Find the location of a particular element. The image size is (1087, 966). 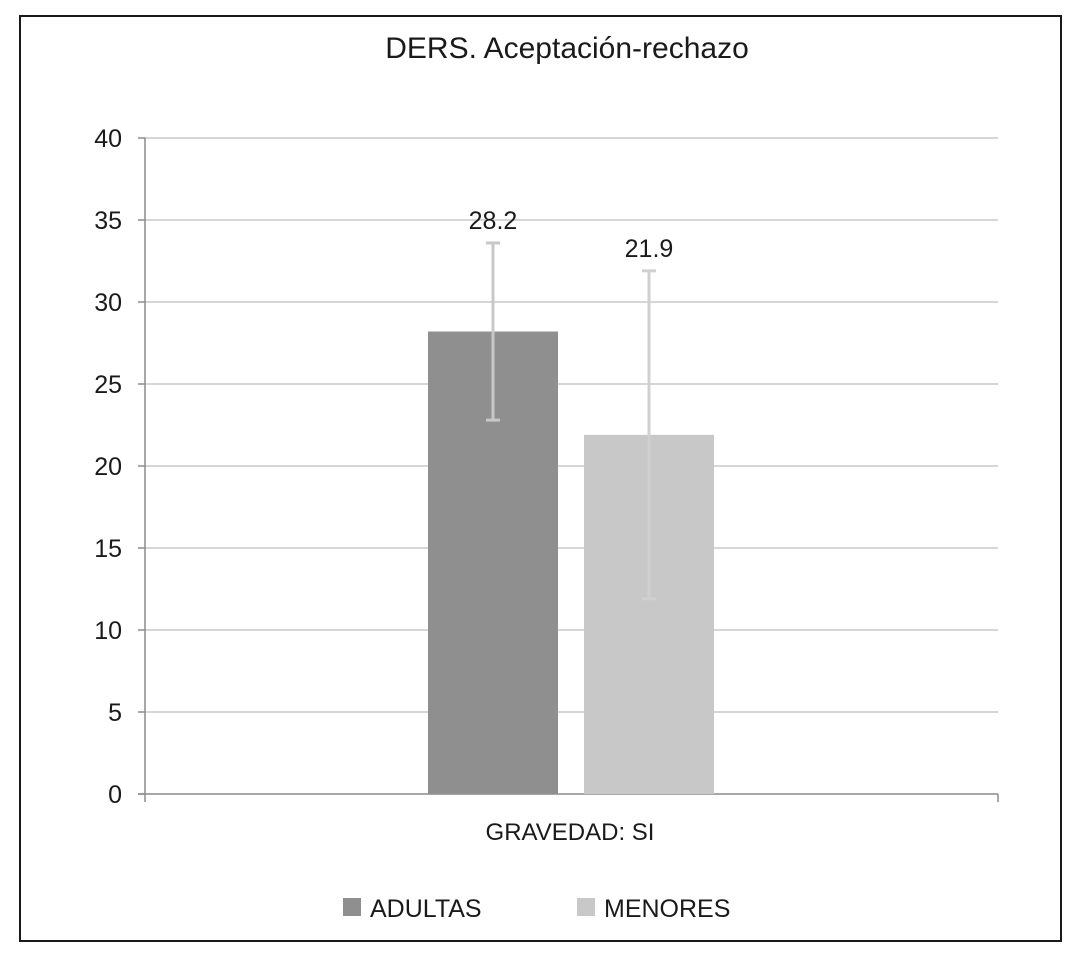

y-tick-label: 30 is located at coordinates (108, 303).